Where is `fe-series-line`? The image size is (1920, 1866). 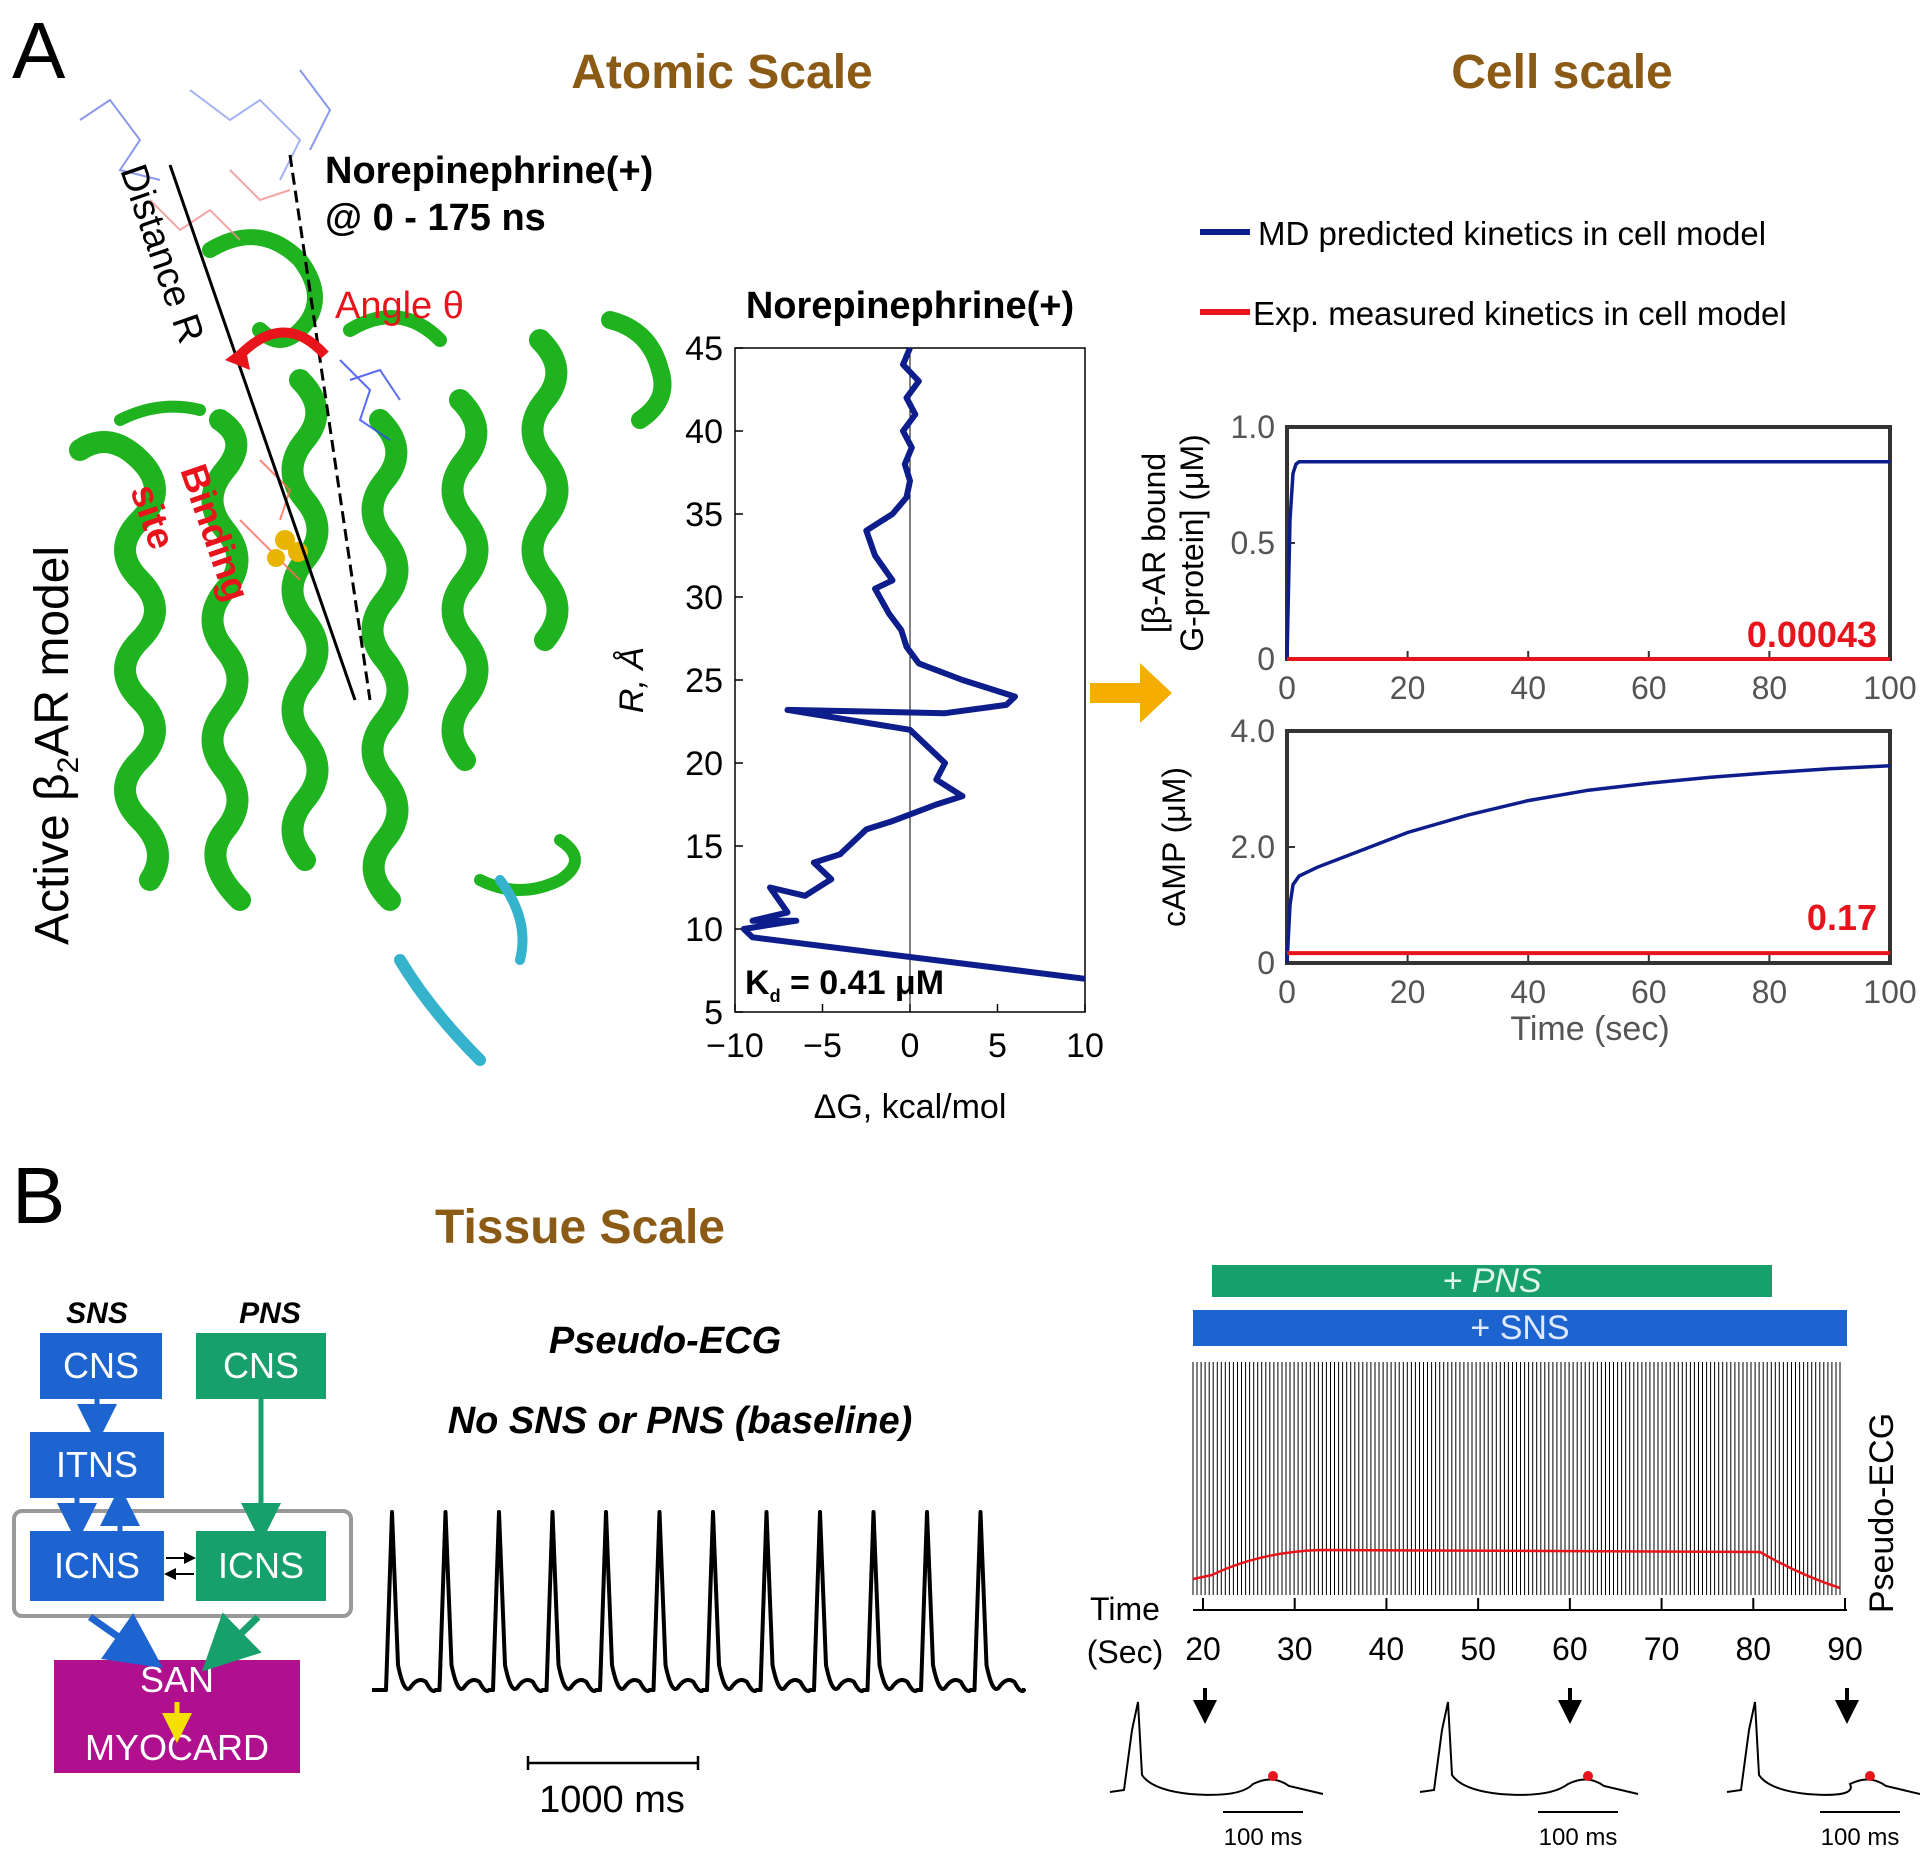 fe-series-line is located at coordinates (913, 664).